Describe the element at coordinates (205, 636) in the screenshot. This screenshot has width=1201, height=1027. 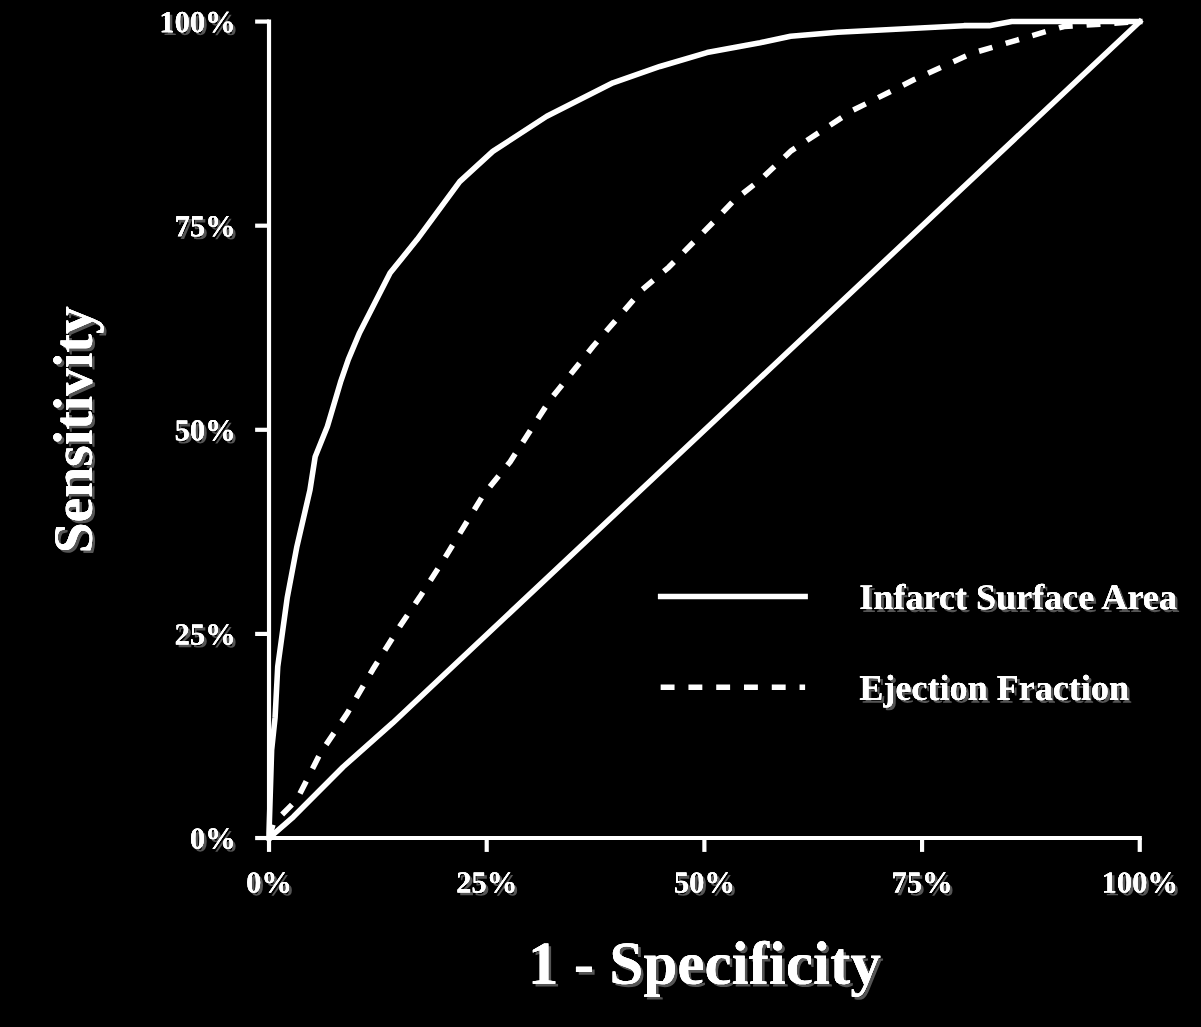
I see `y-tick-label: 25%` at that location.